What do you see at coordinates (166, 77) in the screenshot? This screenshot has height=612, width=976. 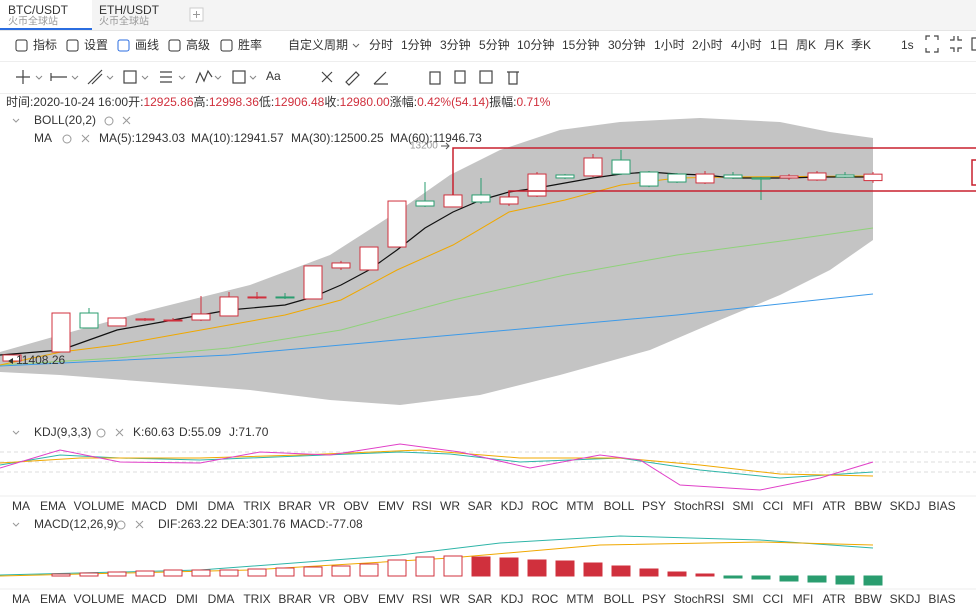 I see `fib-tool` at bounding box center [166, 77].